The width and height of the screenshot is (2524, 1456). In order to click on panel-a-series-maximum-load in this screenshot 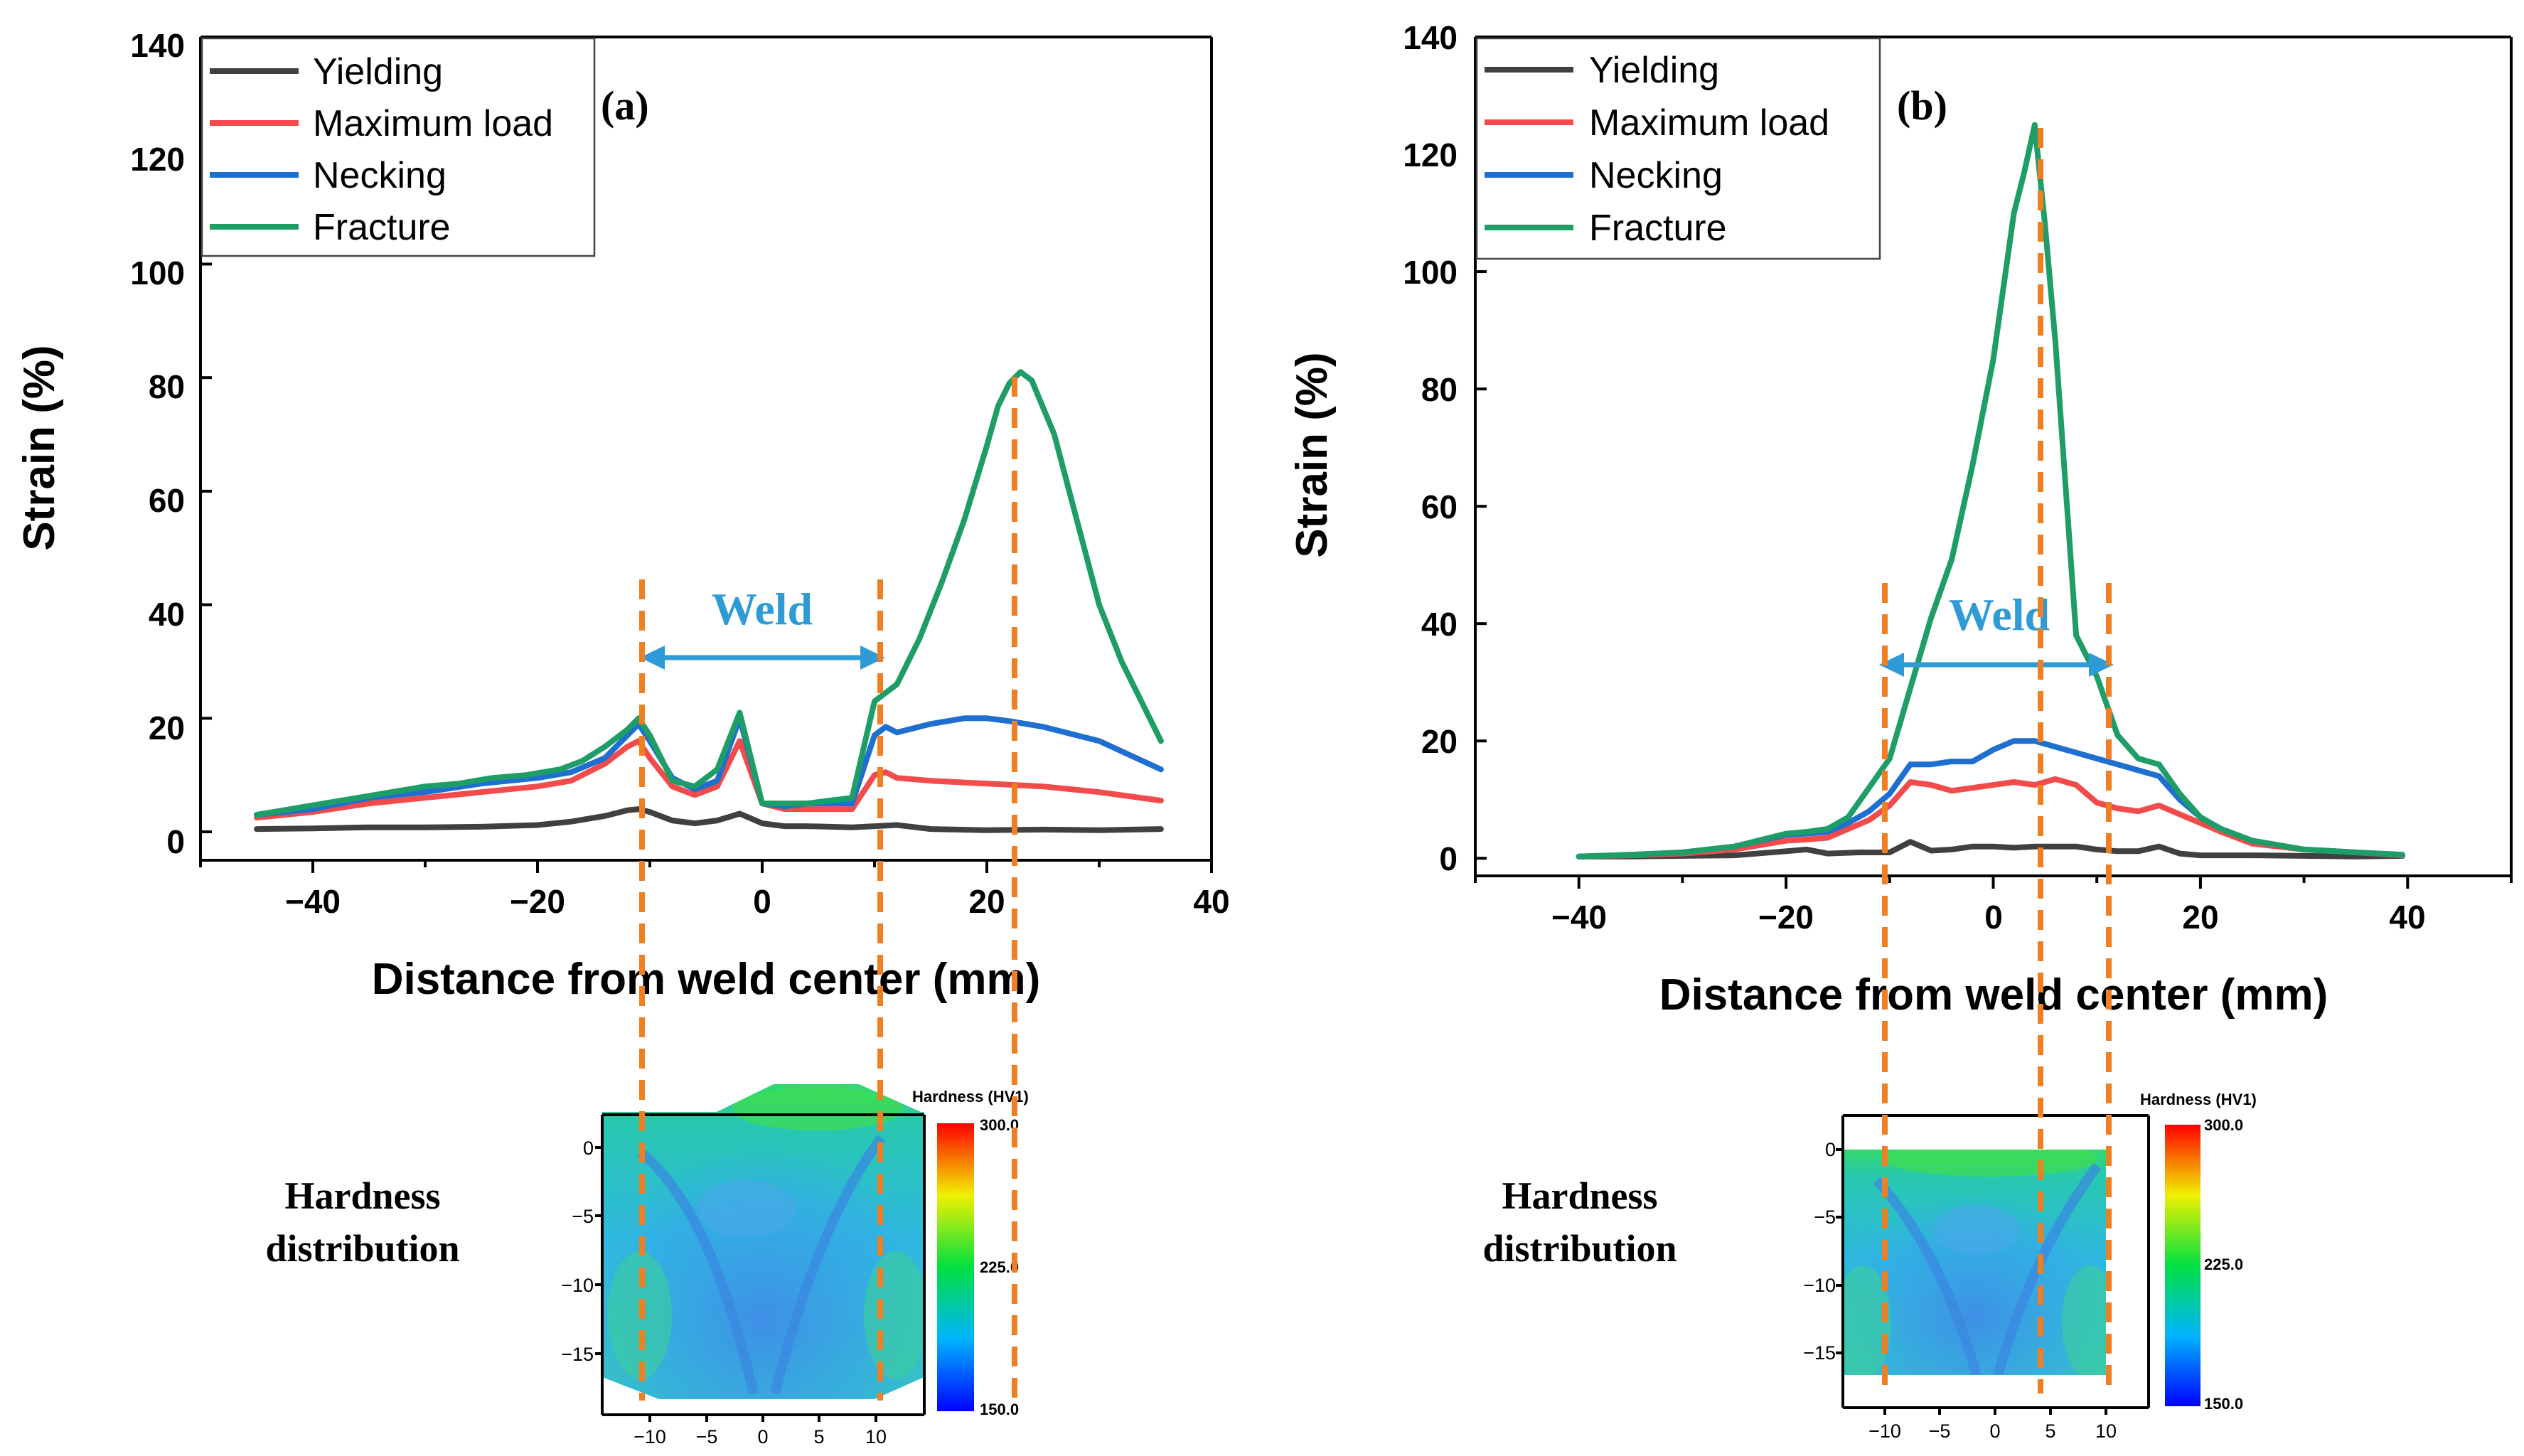, I will do `click(709, 780)`.